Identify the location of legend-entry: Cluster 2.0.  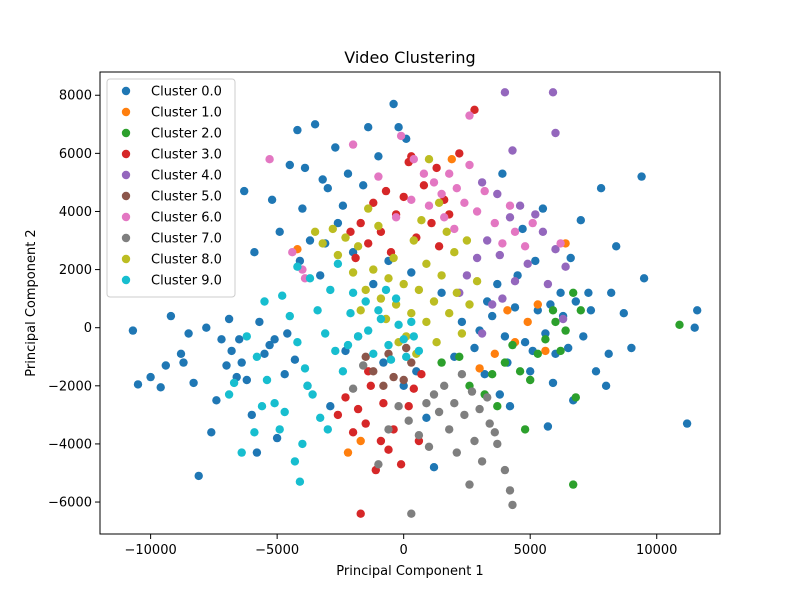
(186, 134).